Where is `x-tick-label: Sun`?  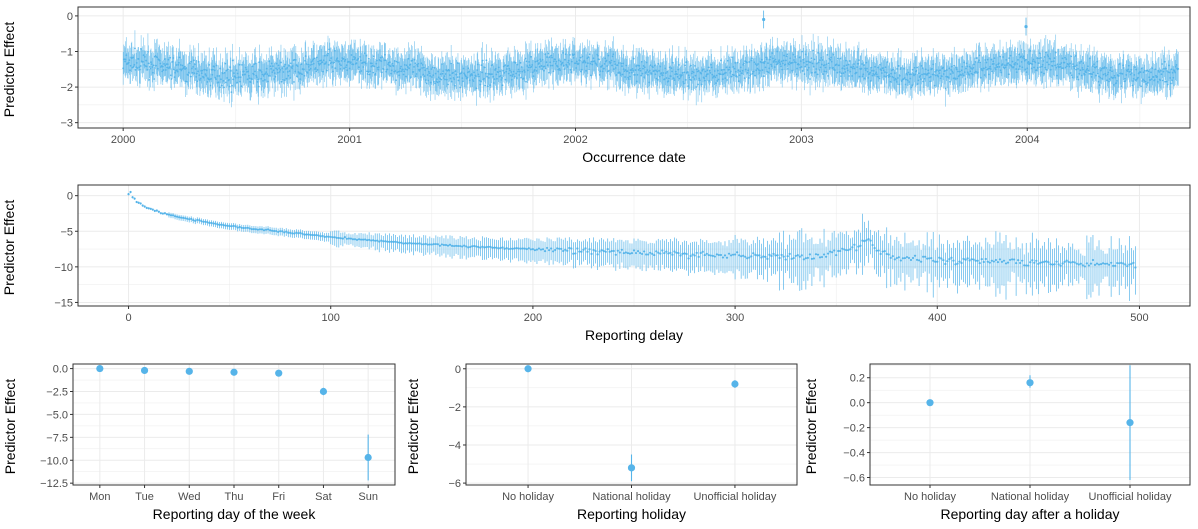 x-tick-label: Sun is located at coordinates (368, 497).